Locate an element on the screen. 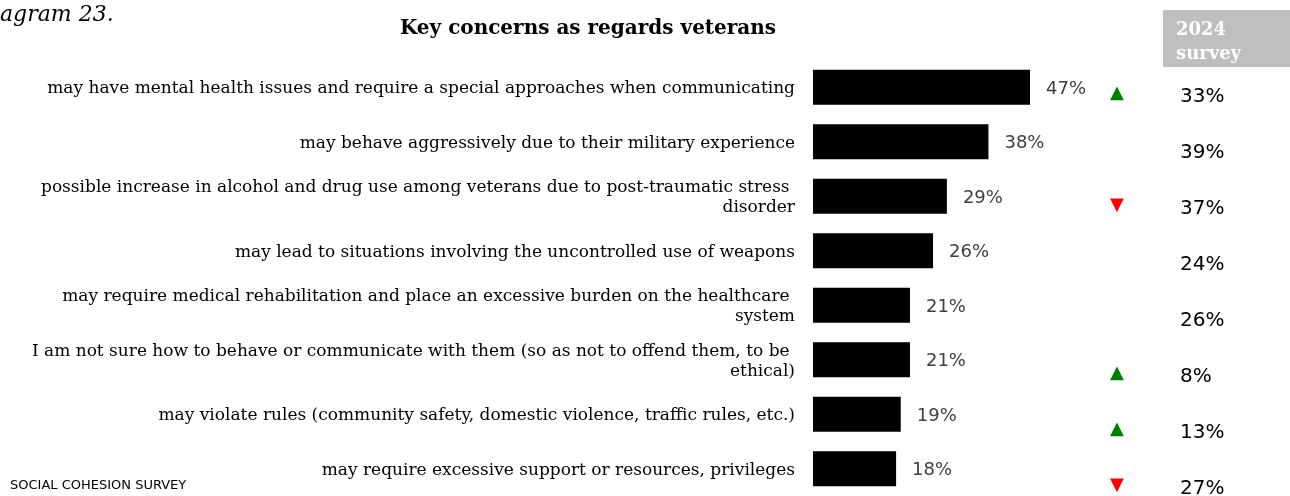  data-label: 18% is located at coordinates (932, 469).